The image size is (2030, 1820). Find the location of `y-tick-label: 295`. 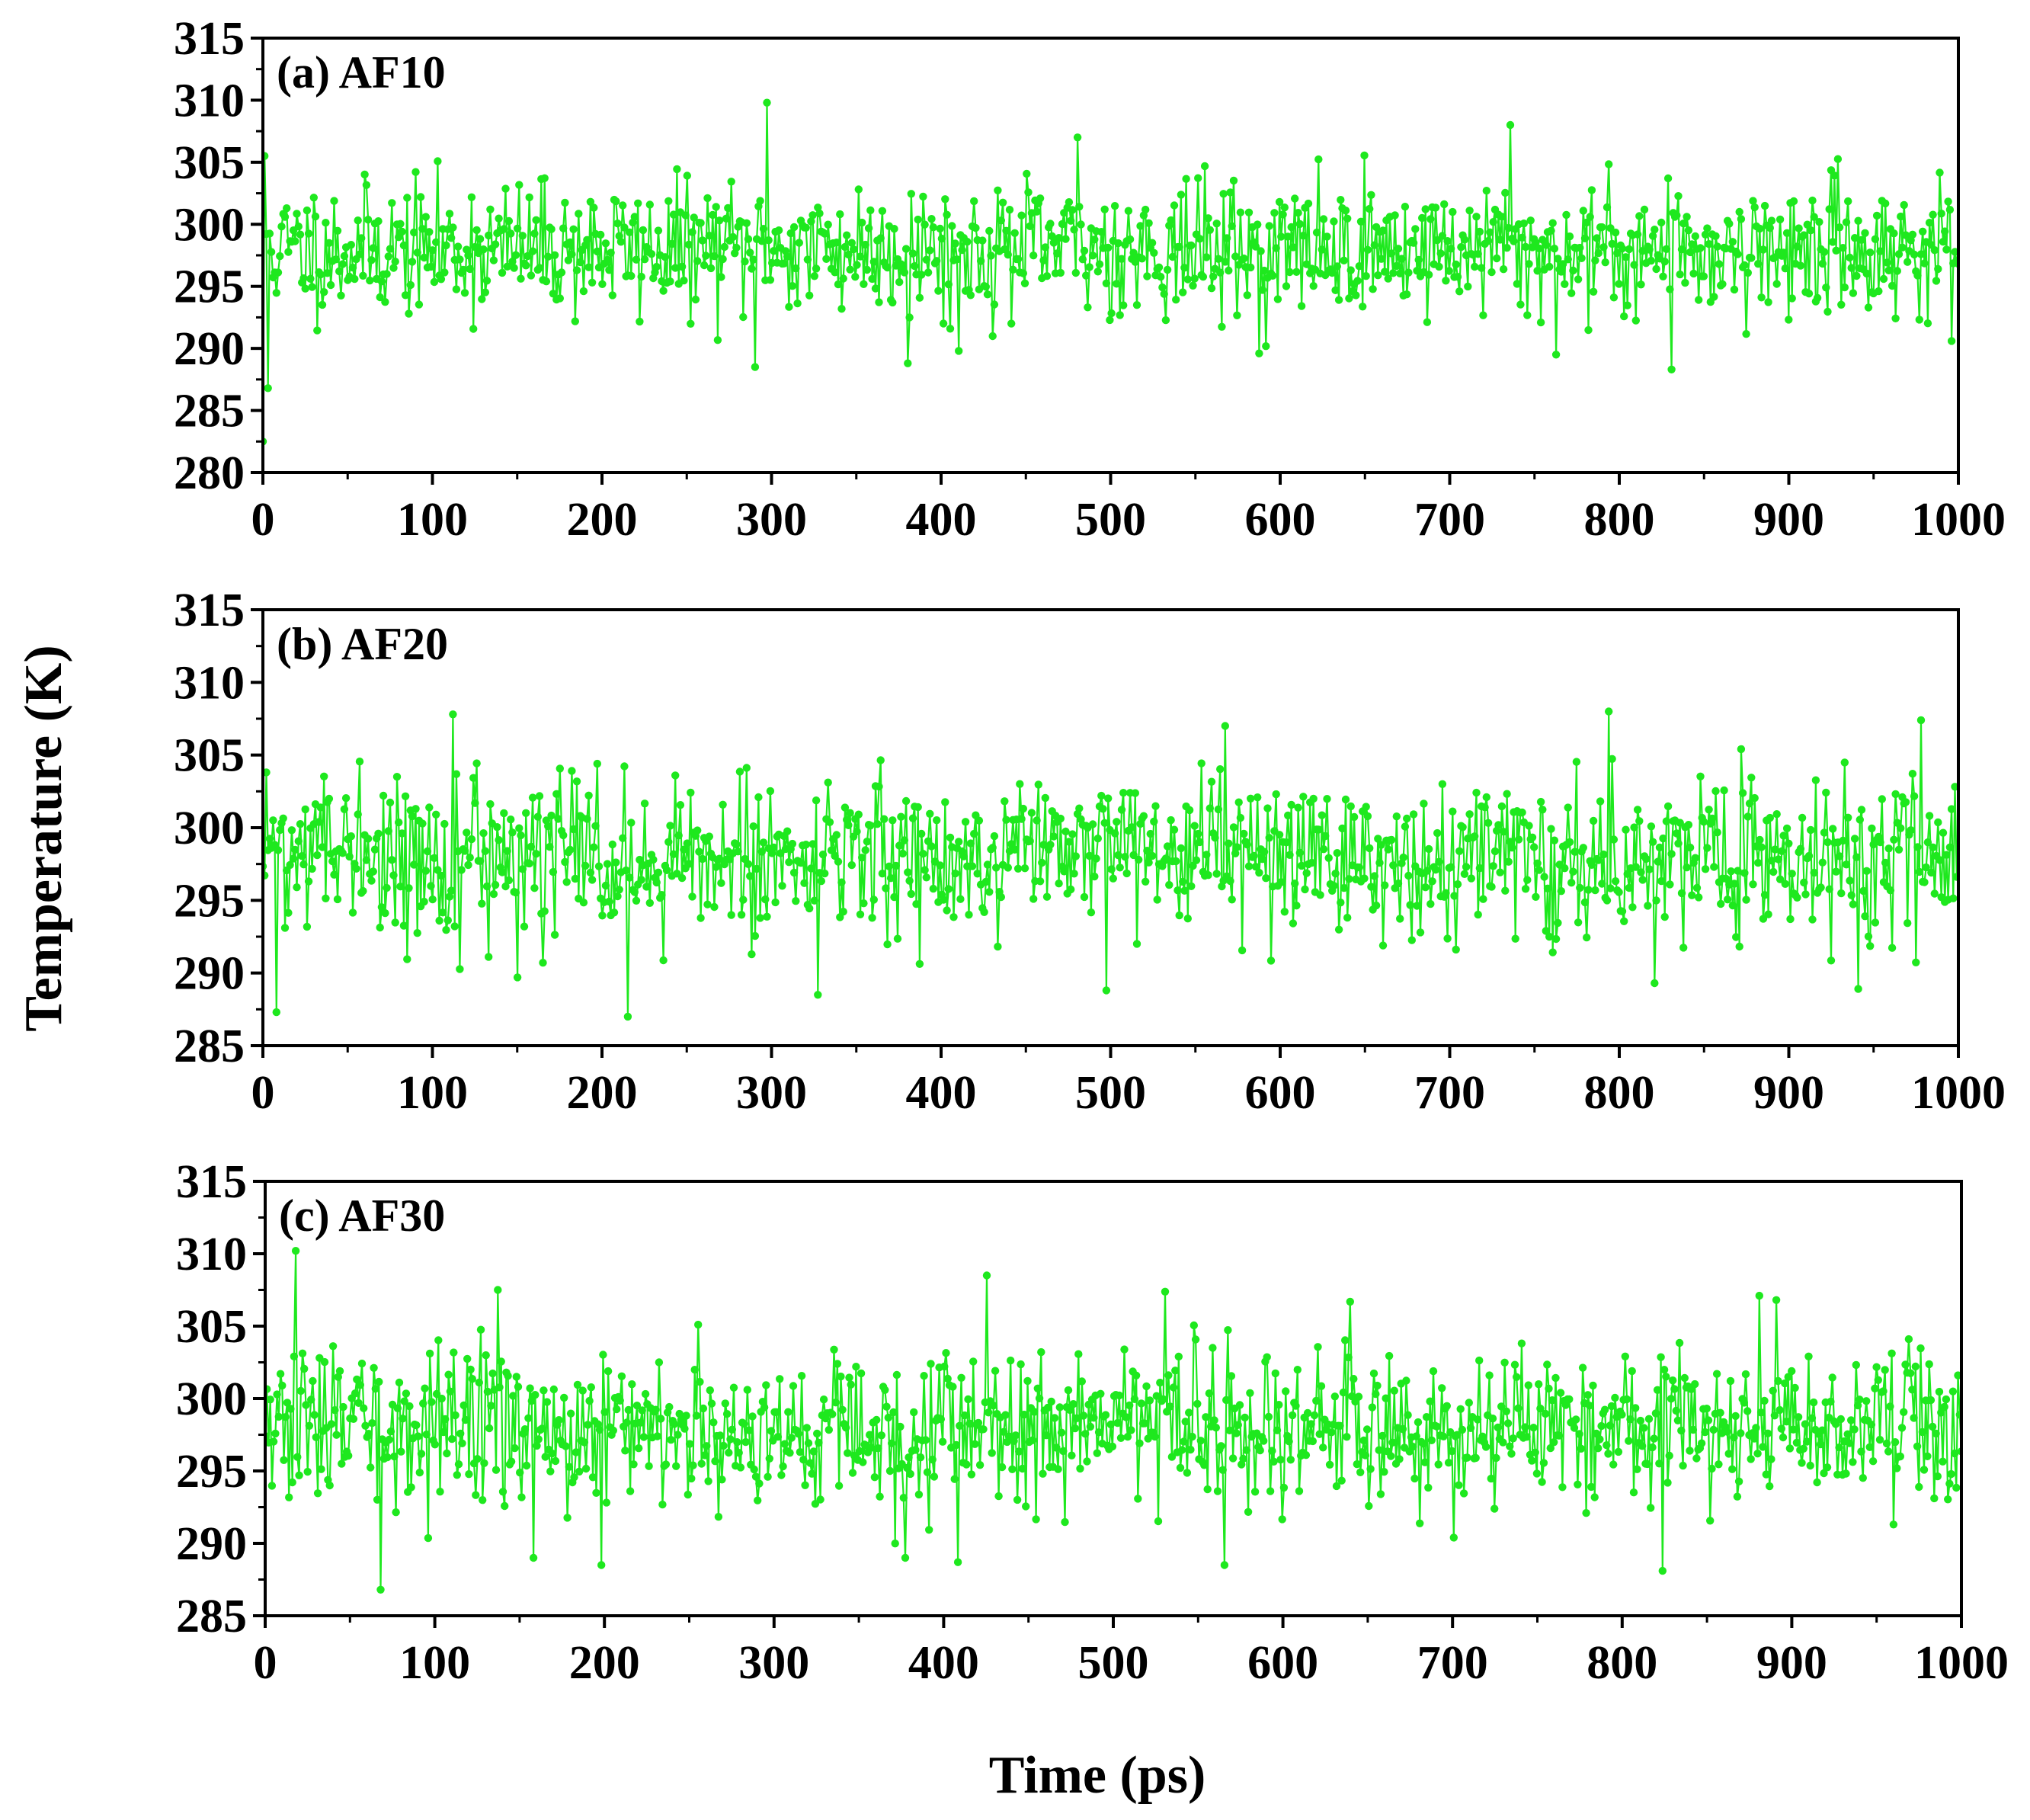

y-tick-label: 295 is located at coordinates (211, 1472).